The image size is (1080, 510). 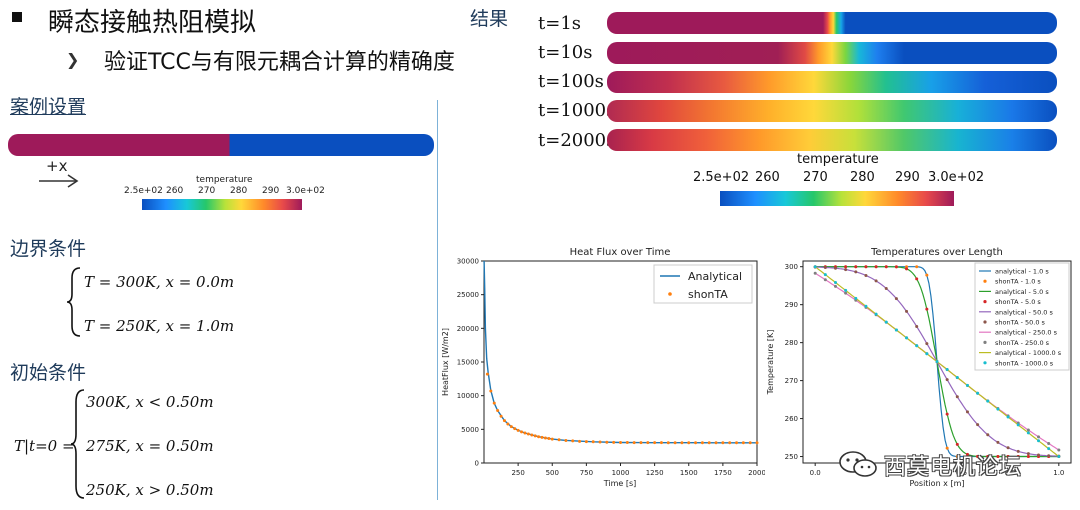 I want to click on temperature-ylabel: Temperature [K], so click(x=770, y=363).